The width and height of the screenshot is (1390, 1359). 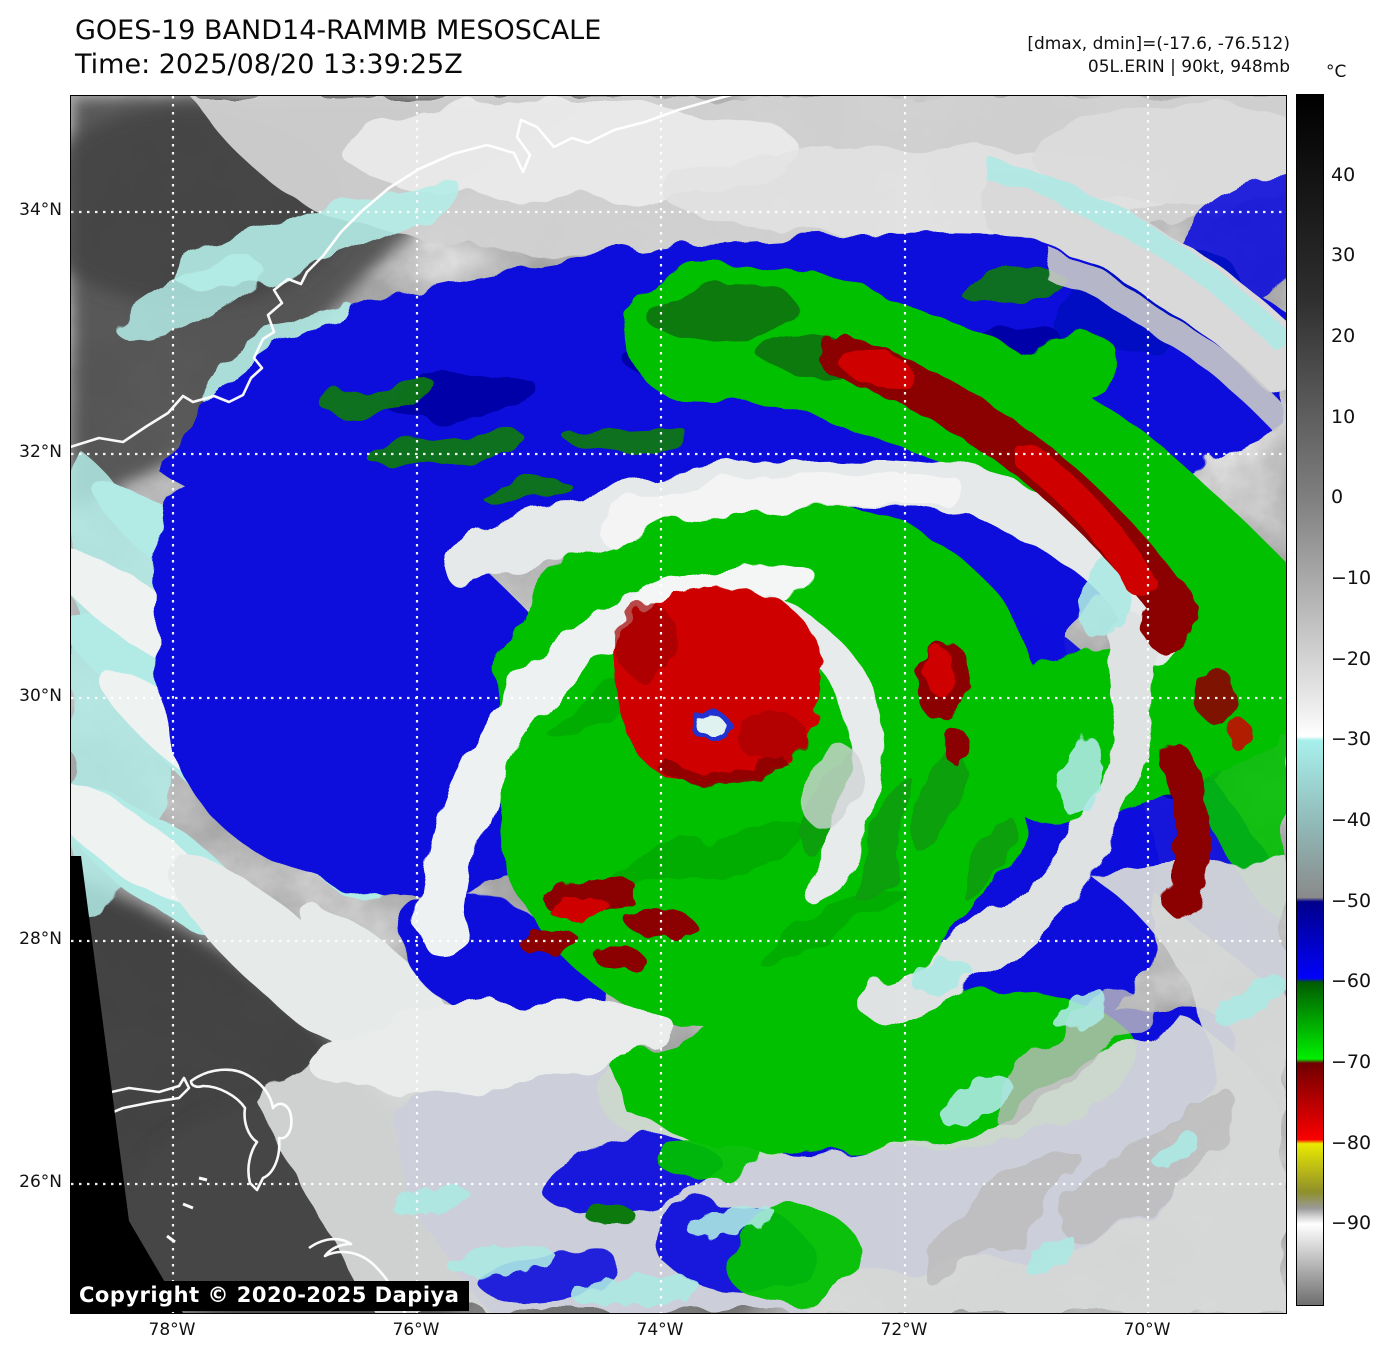 I want to click on no-data-wedge, so click(x=127, y=1084).